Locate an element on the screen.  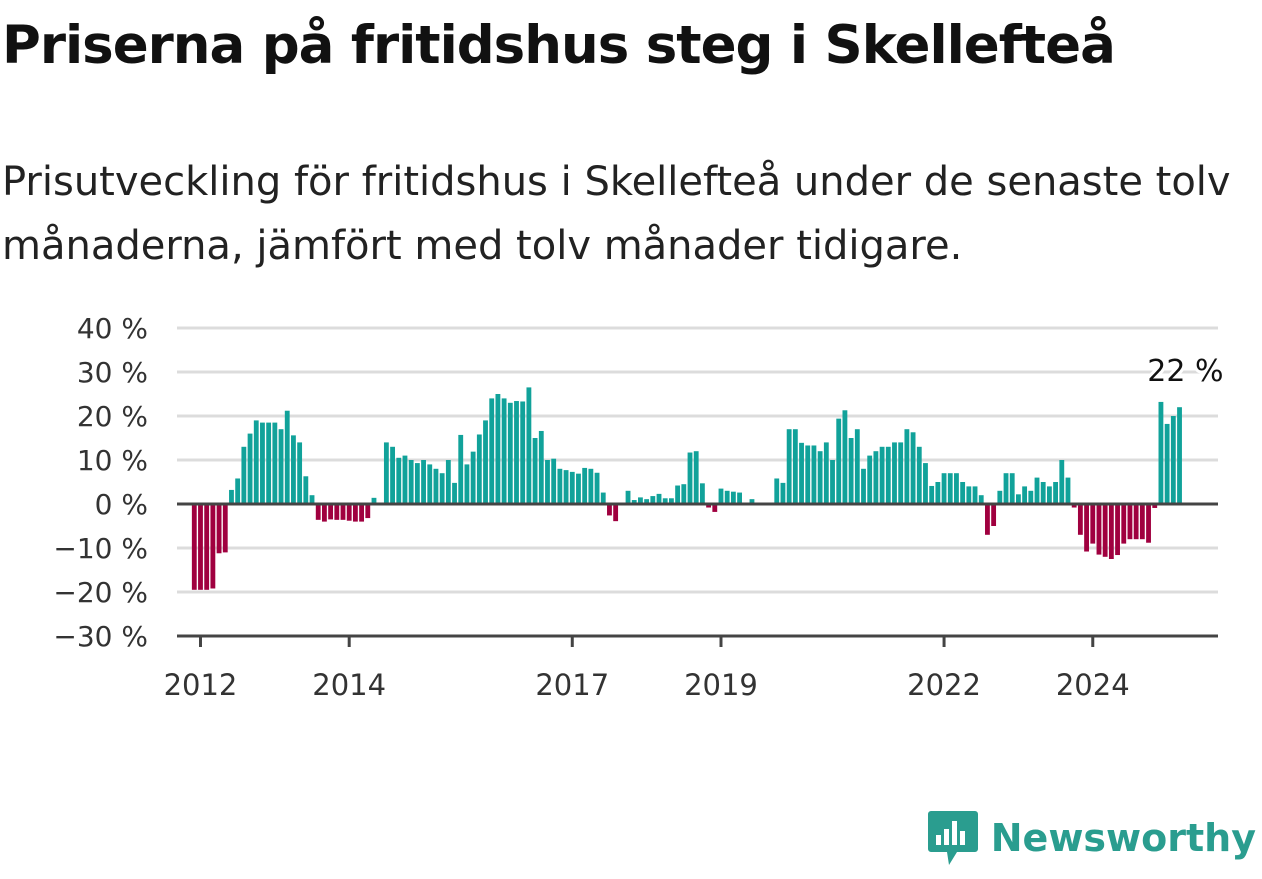
y-axis-ticks: 40 % 30 % 20 % 10 % 0 % −10 % −20 % −30 % is located at coordinates (100, 482).